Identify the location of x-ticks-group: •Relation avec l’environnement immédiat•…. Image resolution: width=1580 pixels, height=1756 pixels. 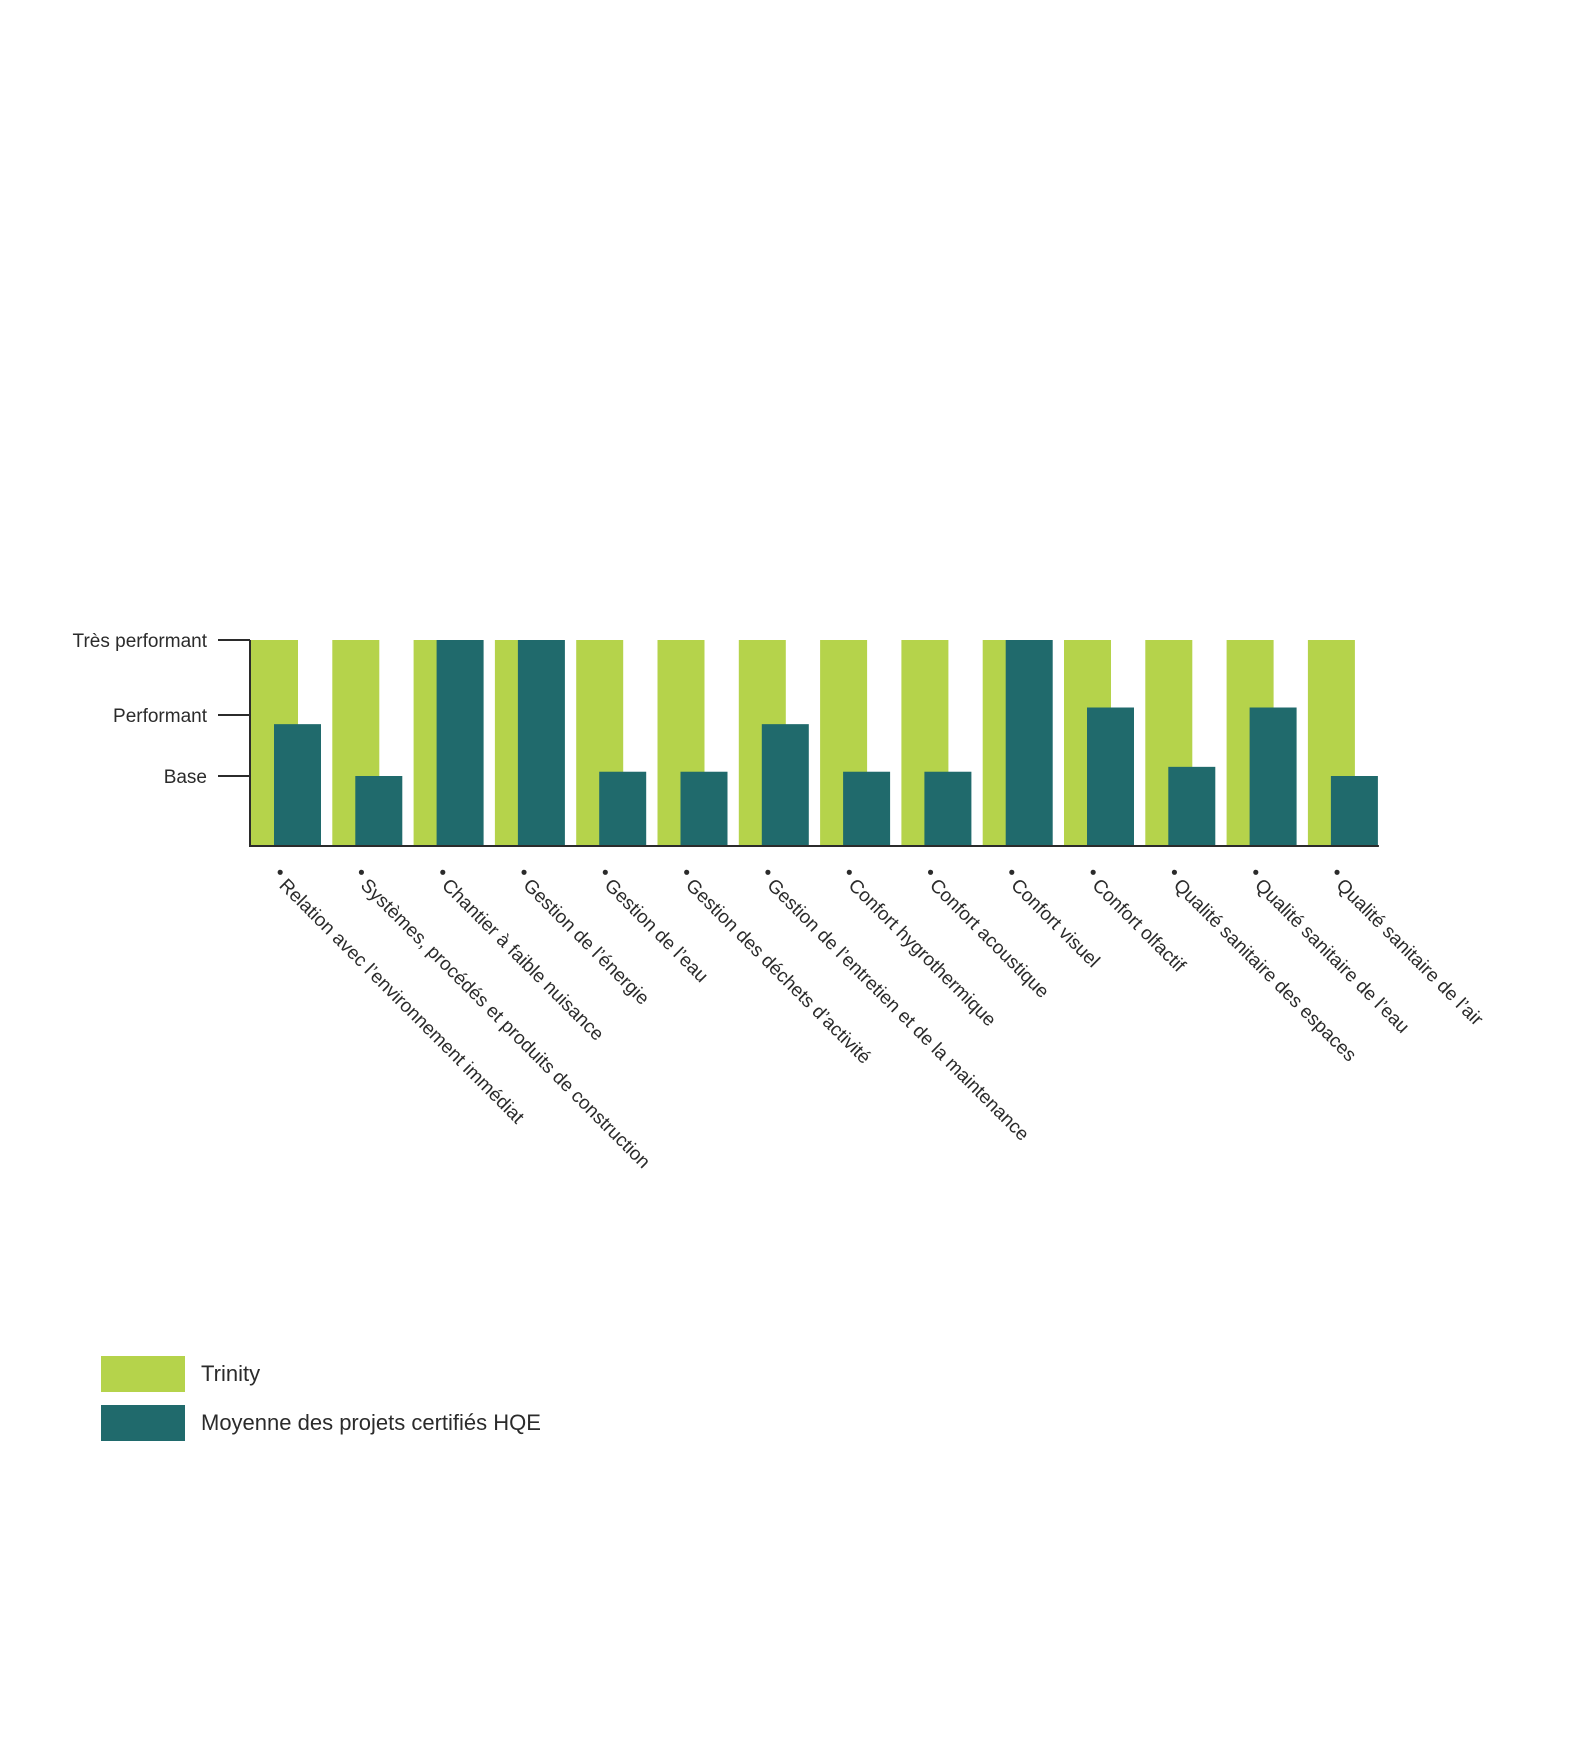
(879, 1018).